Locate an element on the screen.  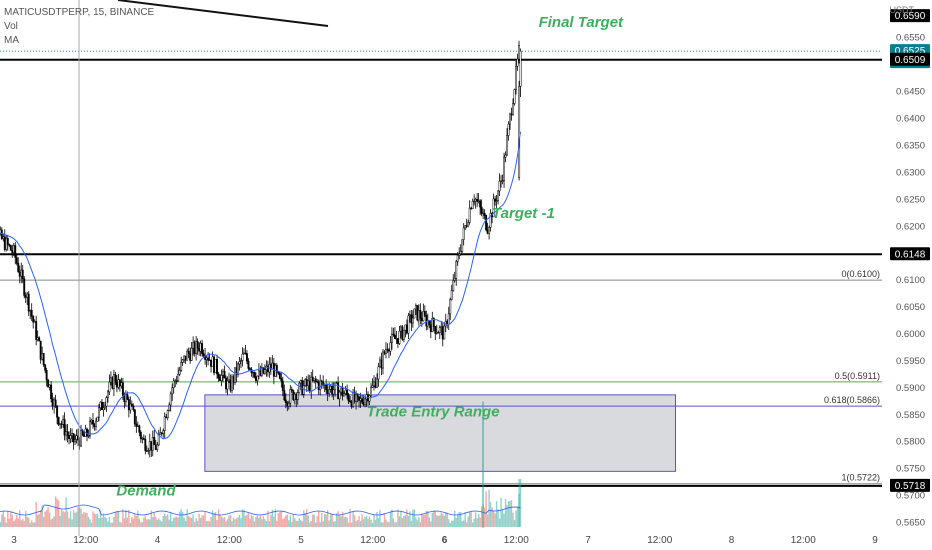
price-tick-label: 0.6000 is located at coordinates (910, 334).